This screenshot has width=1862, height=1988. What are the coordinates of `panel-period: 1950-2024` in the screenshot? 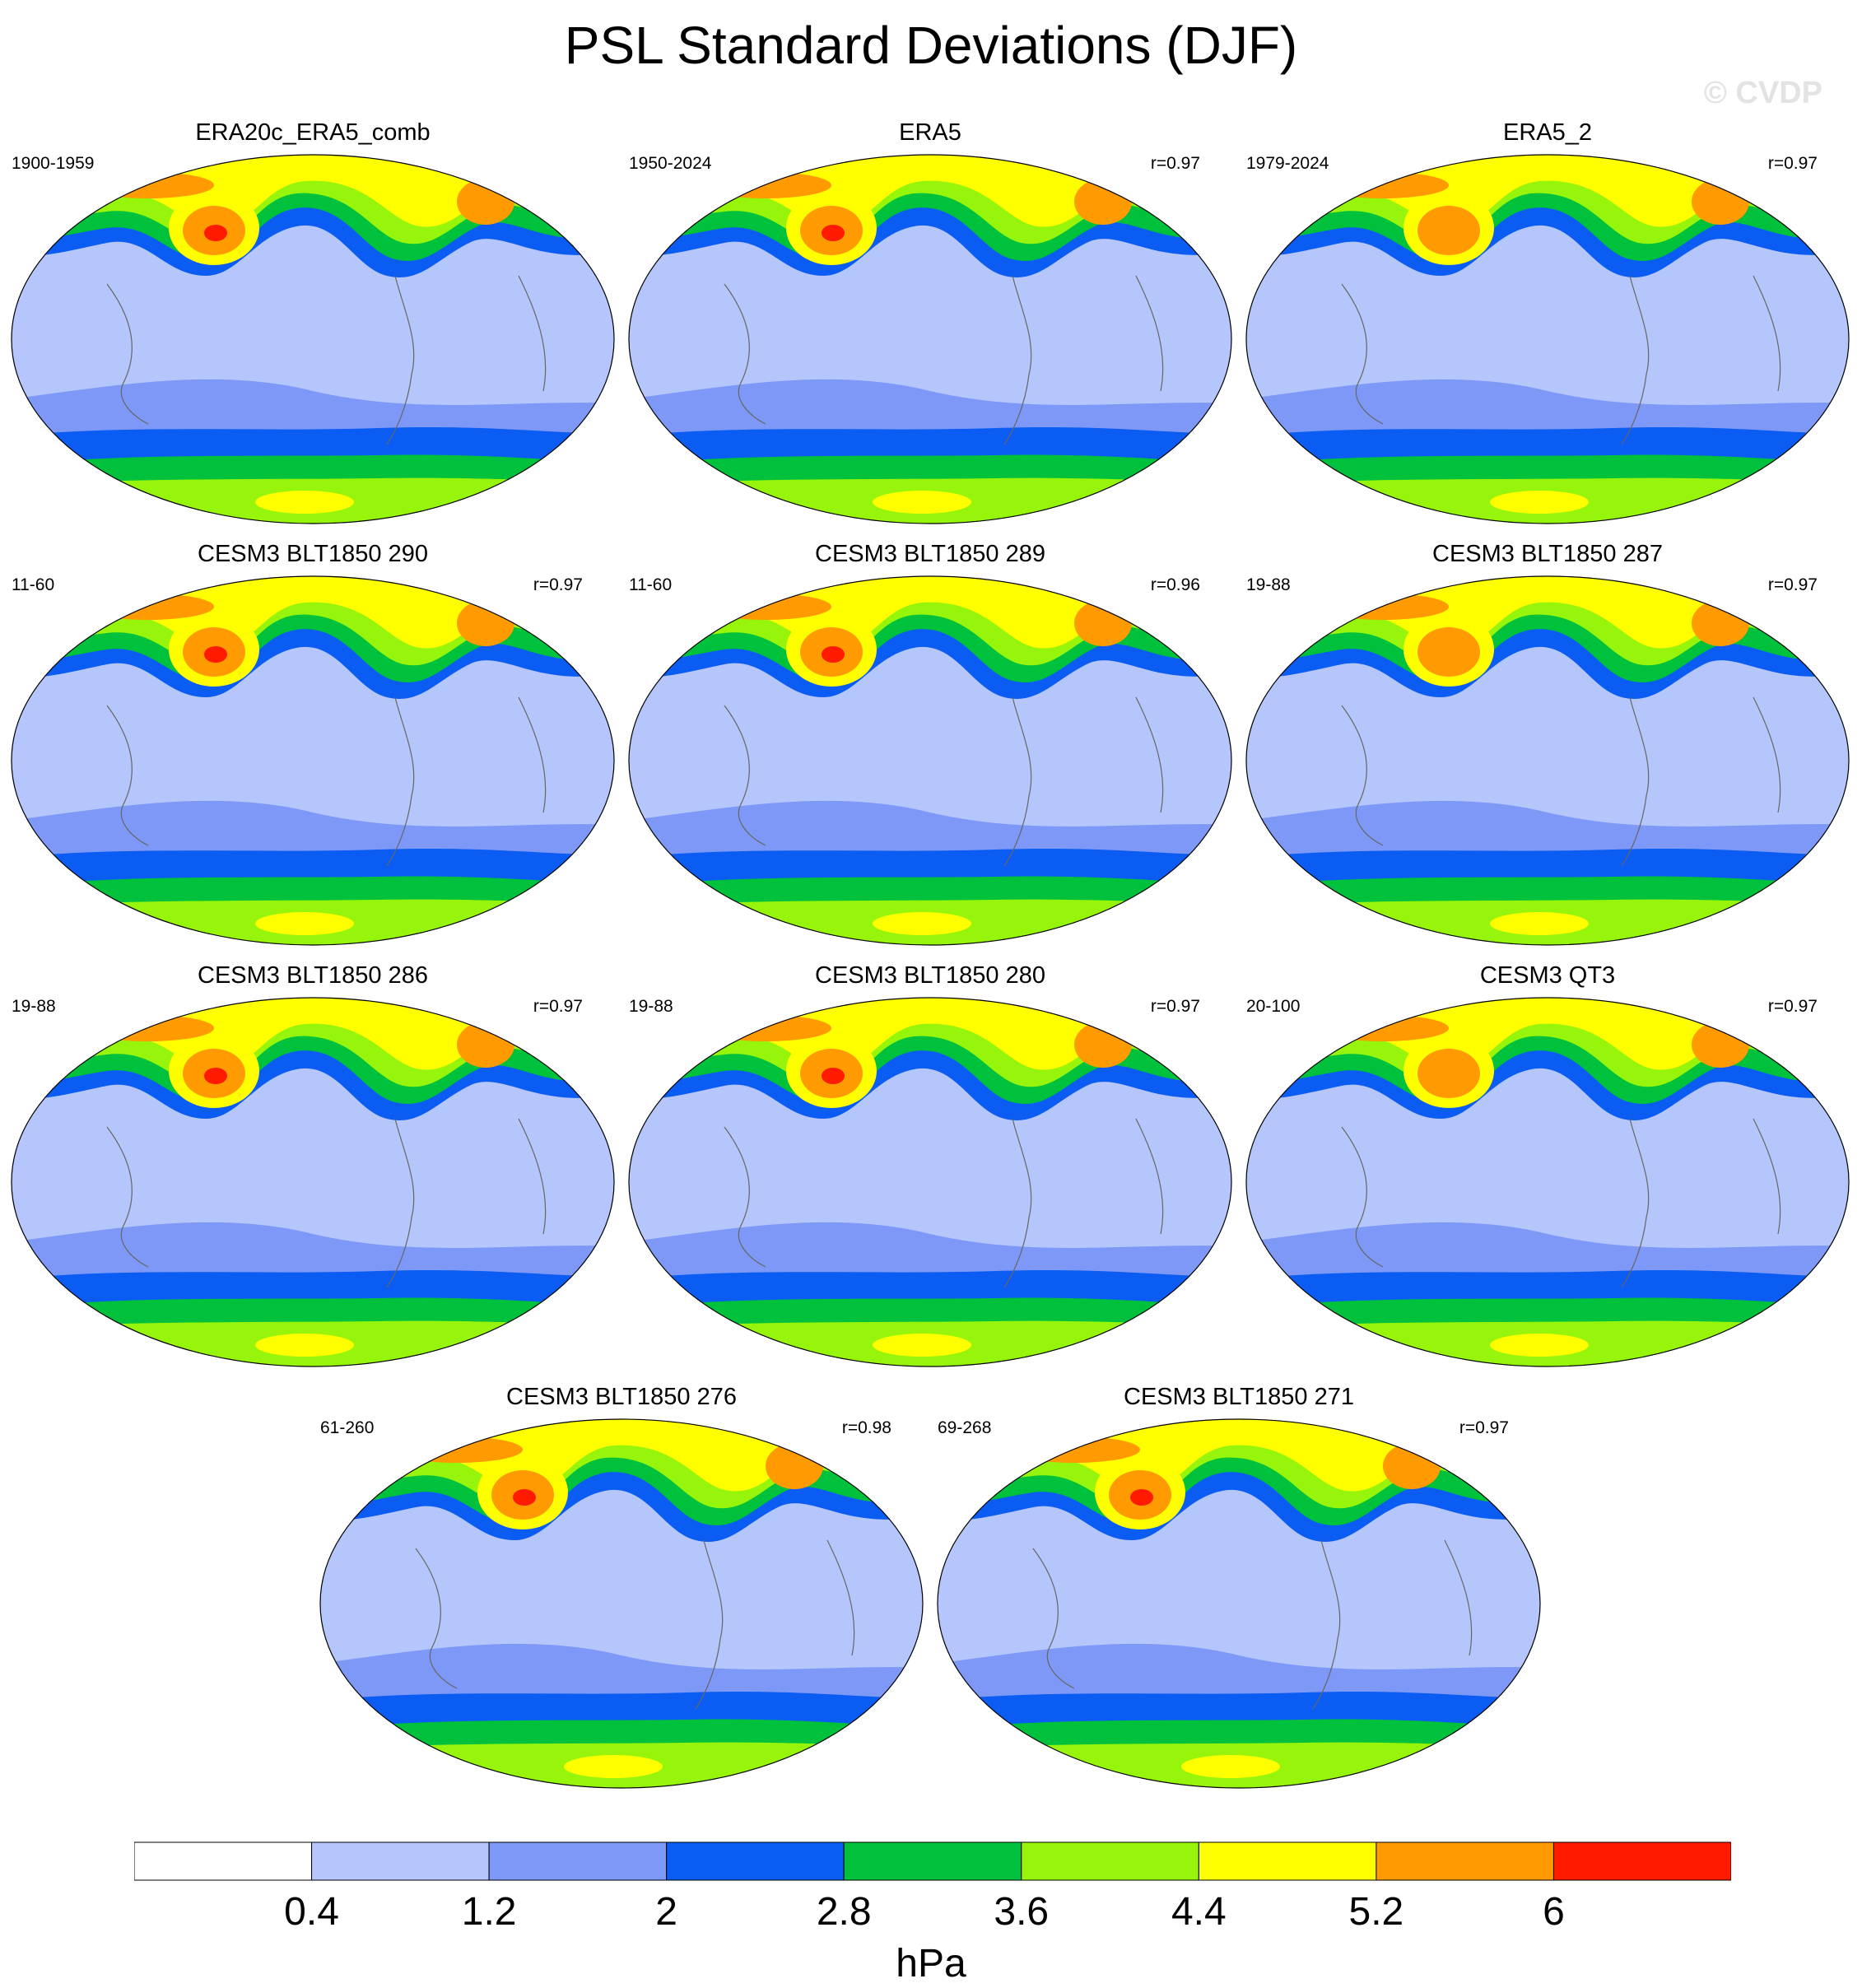 It's located at (671, 163).